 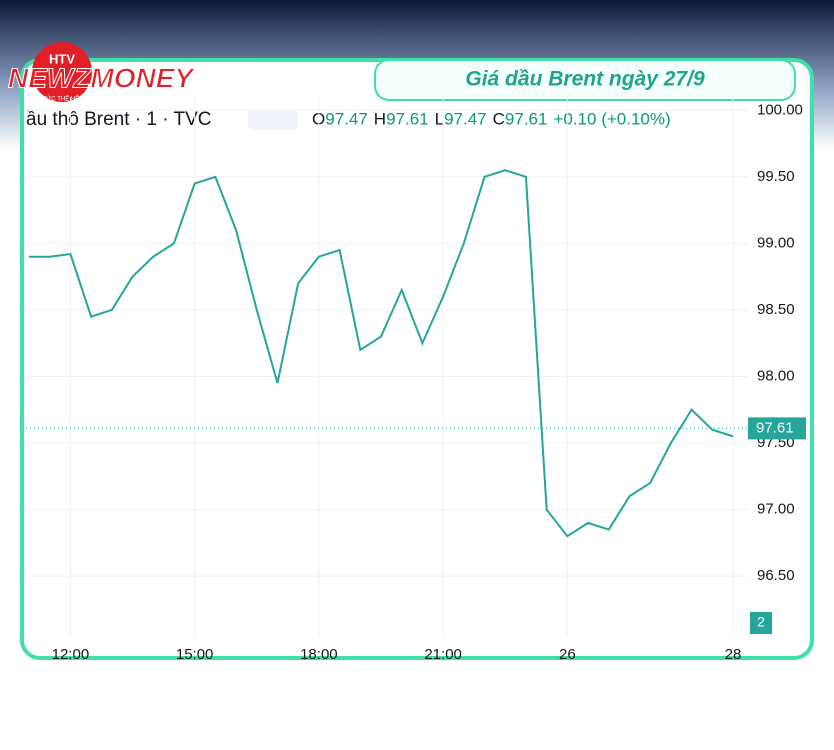 What do you see at coordinates (443, 654) in the screenshot?
I see `x-tick-label: 21:00` at bounding box center [443, 654].